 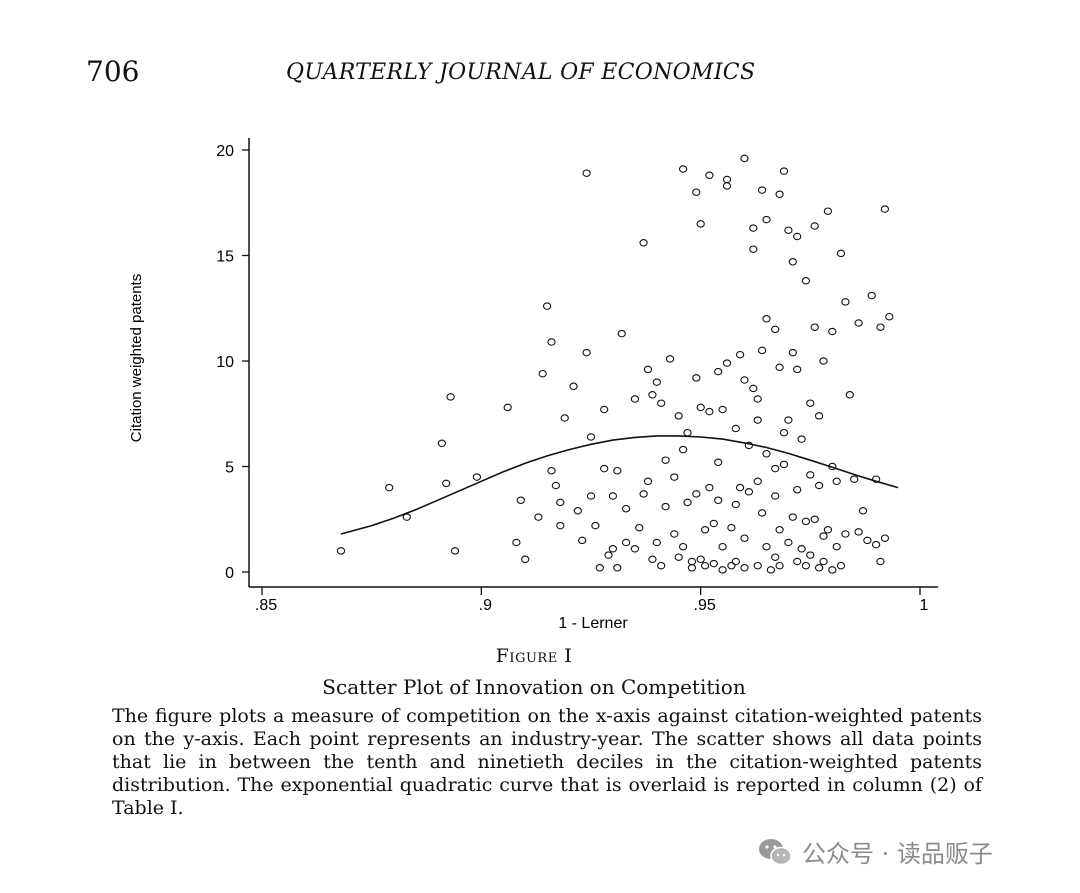 I want to click on watermark-text: 公众号 · 读品贩子, so click(x=897, y=854).